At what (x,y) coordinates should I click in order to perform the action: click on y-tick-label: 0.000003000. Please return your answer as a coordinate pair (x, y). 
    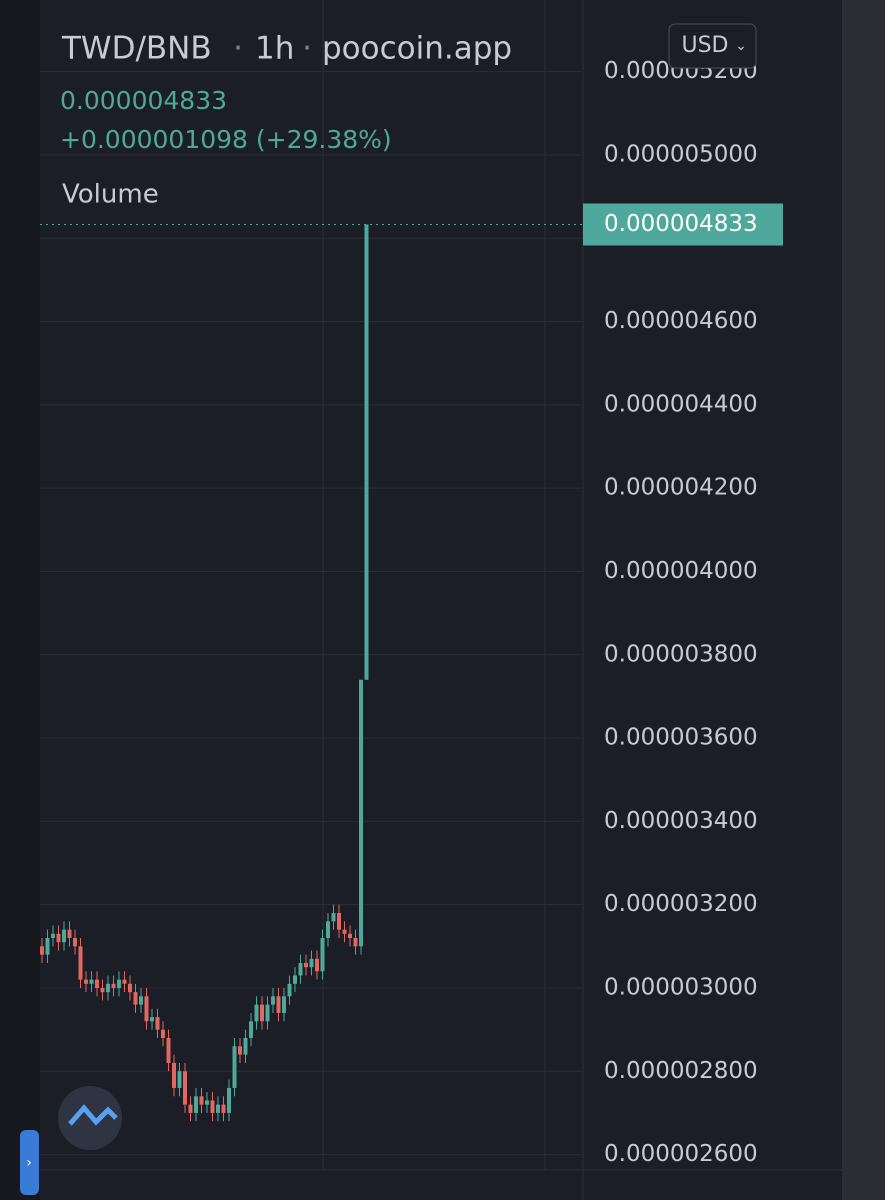
    Looking at the image, I should click on (681, 987).